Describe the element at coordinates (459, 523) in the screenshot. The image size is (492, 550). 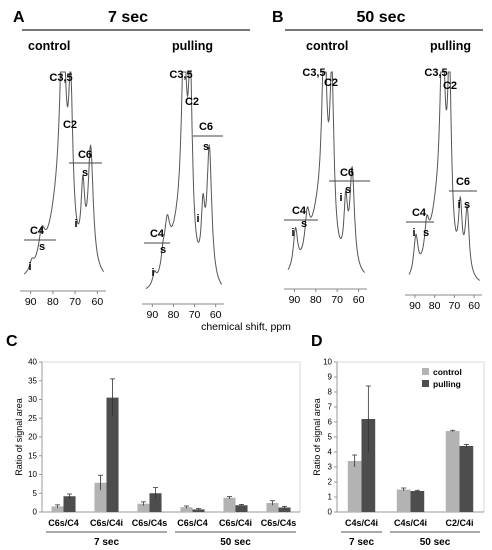
I see `chart-d-category-label: C2/C4i` at that location.